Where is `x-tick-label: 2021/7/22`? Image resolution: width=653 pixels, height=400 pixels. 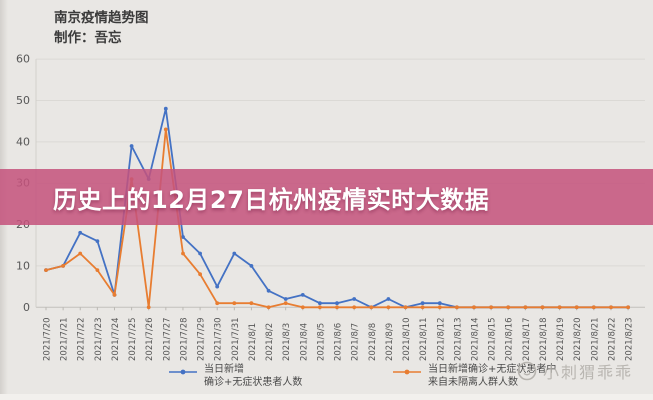
x-tick-label: 2021/7/22 is located at coordinates (82, 339).